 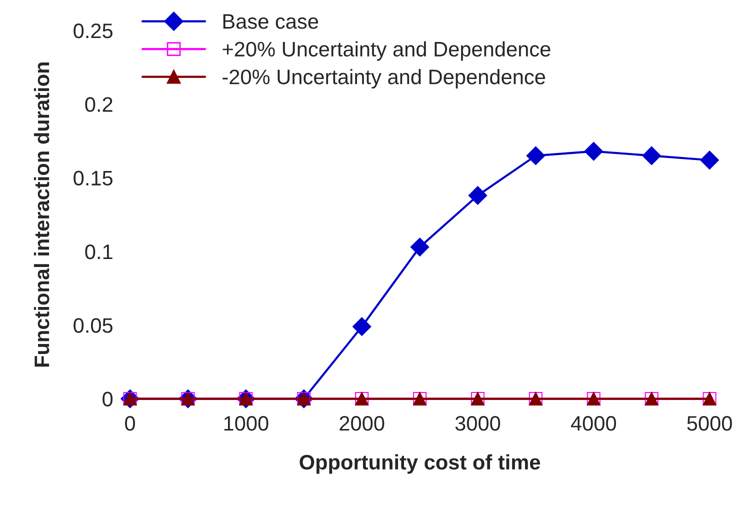 What do you see at coordinates (246, 423) in the screenshot?
I see `x-tick-label: 1000` at bounding box center [246, 423].